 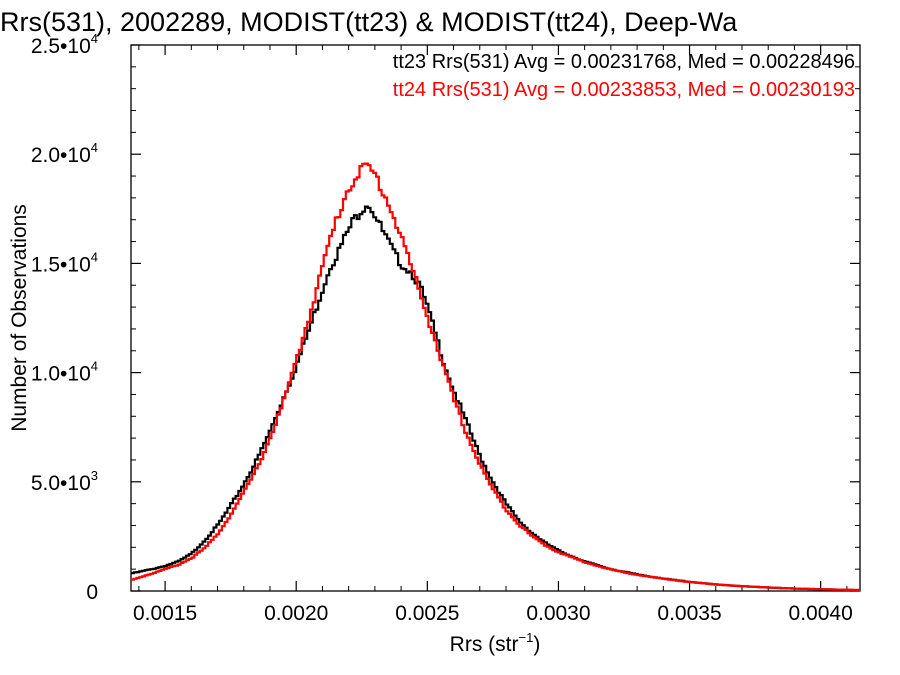 I want to click on x-tick-label: 0.0020, so click(x=296, y=613).